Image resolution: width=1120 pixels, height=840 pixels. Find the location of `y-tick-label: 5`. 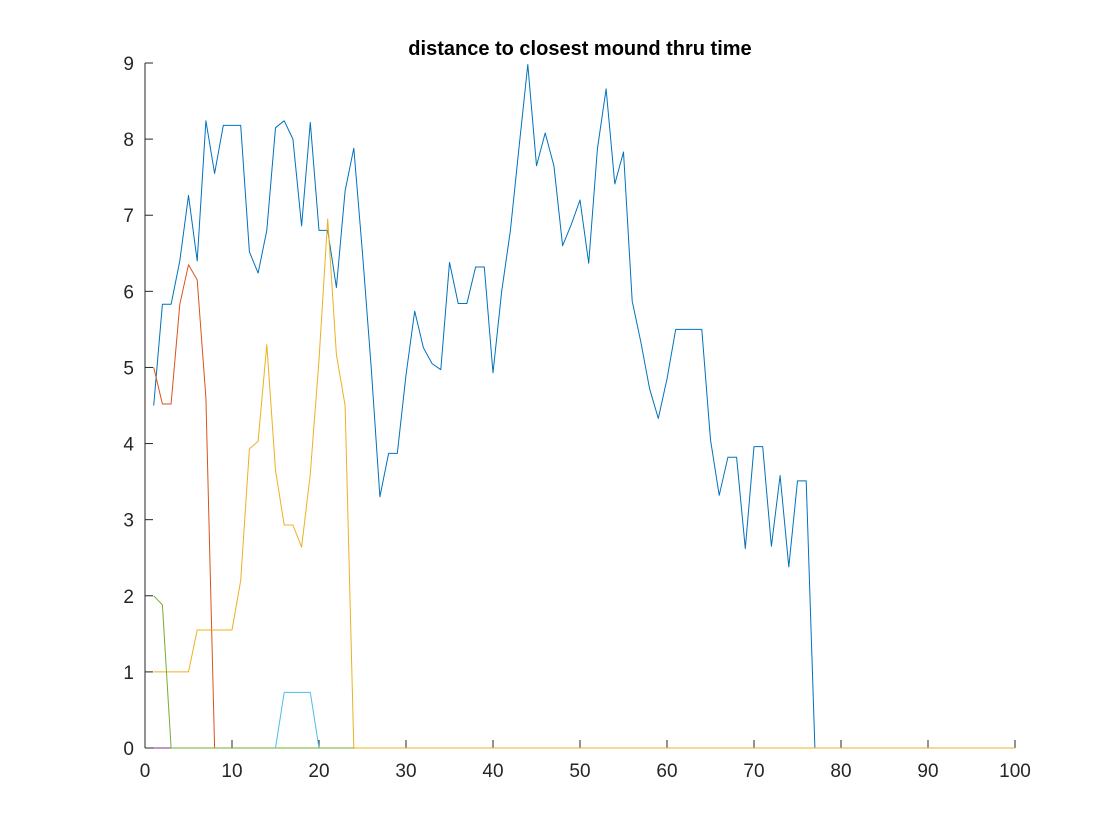

y-tick-label: 5 is located at coordinates (128, 368).